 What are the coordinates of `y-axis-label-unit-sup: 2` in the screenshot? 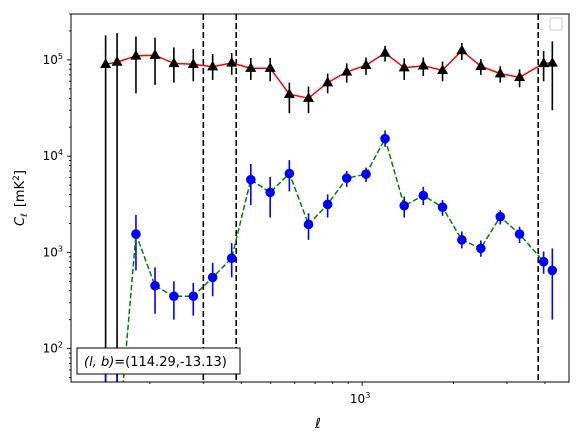 It's located at (17, 178).